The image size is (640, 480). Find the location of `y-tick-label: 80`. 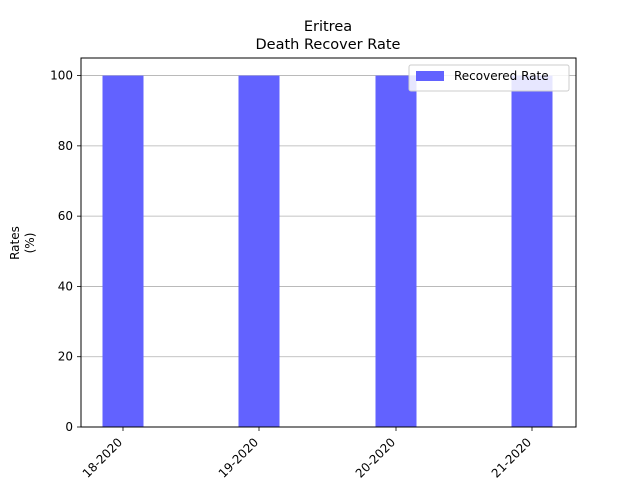

y-tick-label: 80 is located at coordinates (65, 146).